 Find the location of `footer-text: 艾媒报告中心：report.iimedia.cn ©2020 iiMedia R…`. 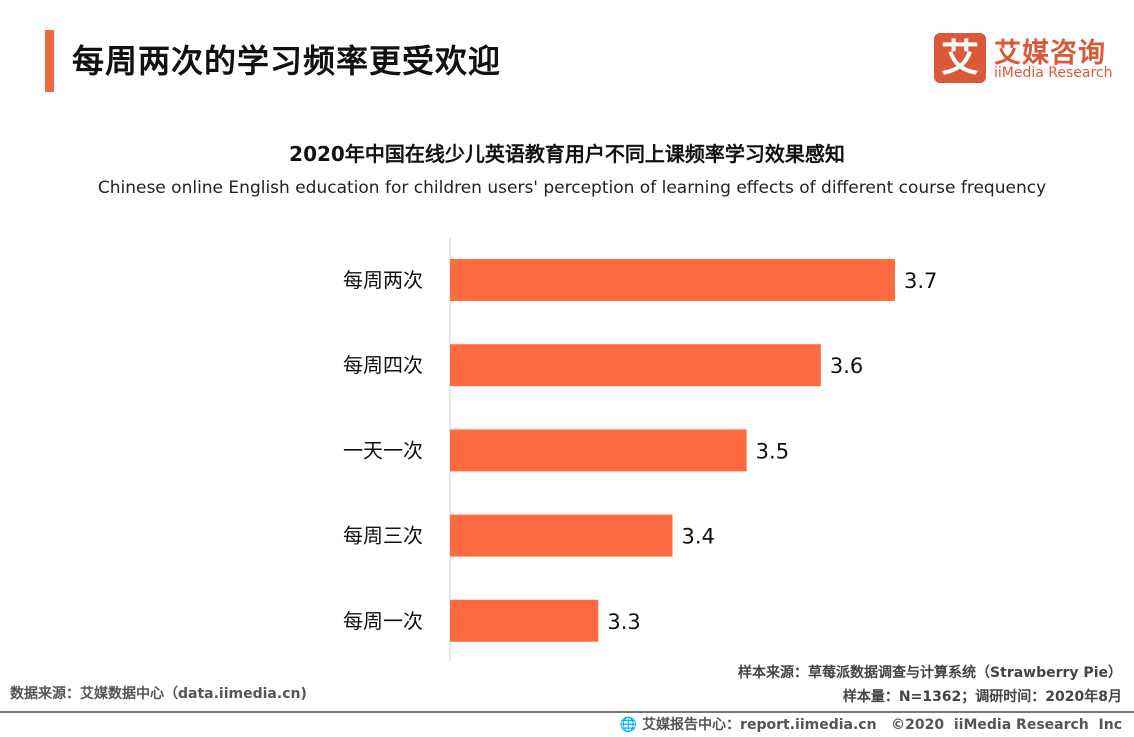

footer-text: 艾媒报告中心：report.iimedia.cn ©2020 iiMedia R… is located at coordinates (882, 725).